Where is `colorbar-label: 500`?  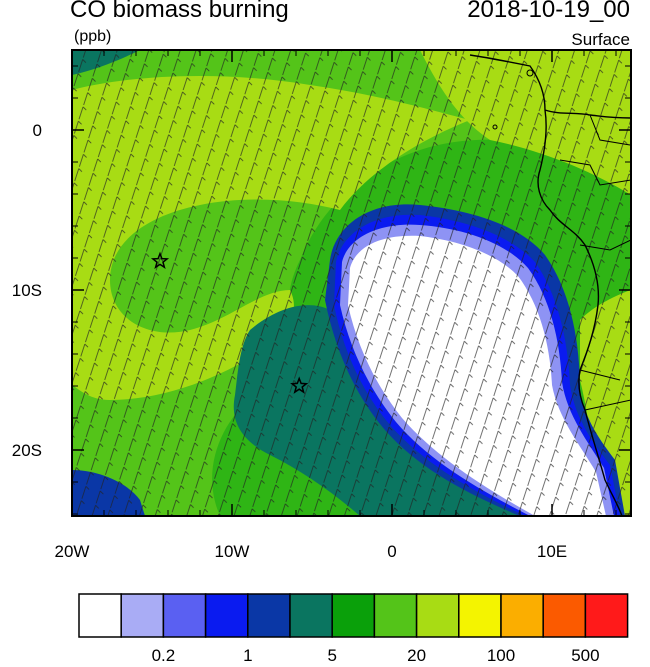
colorbar-label: 500 is located at coordinates (585, 655).